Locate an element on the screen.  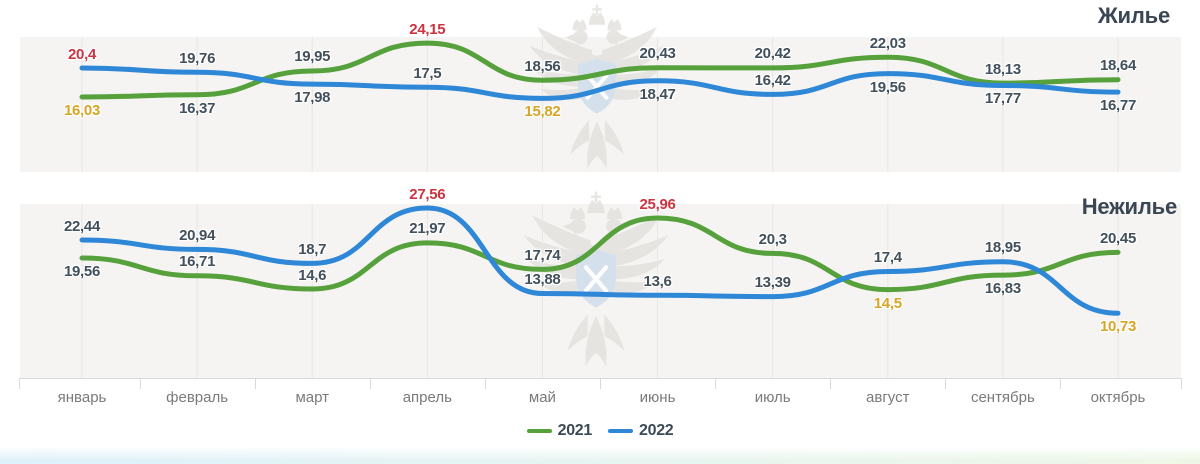
value-label: 13,88 is located at coordinates (542, 279).